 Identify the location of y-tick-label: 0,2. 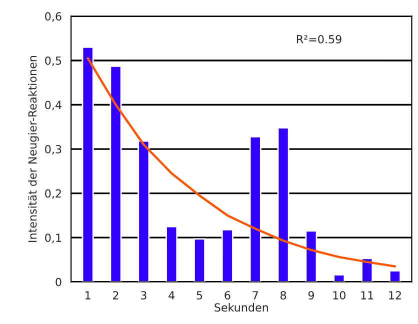
(53, 194).